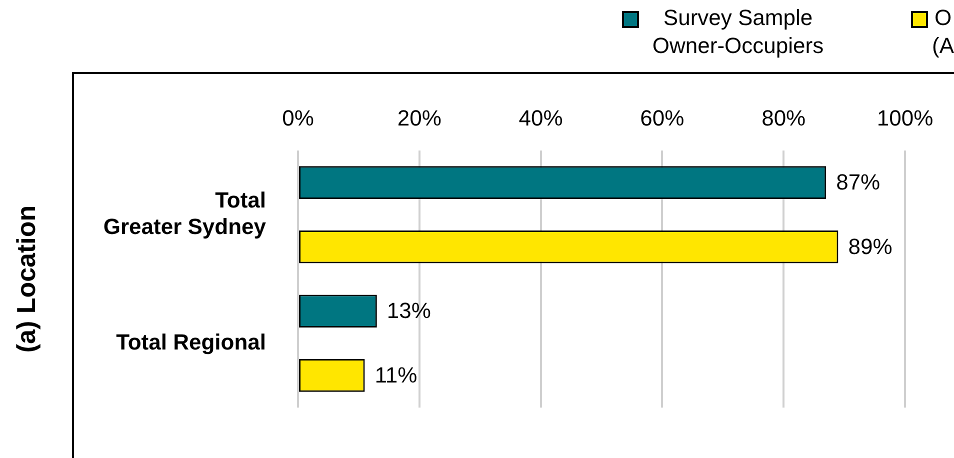 The height and width of the screenshot is (458, 954). Describe the element at coordinates (185, 213) in the screenshot. I see `y-tick-label: Total Greater Sydney` at that location.